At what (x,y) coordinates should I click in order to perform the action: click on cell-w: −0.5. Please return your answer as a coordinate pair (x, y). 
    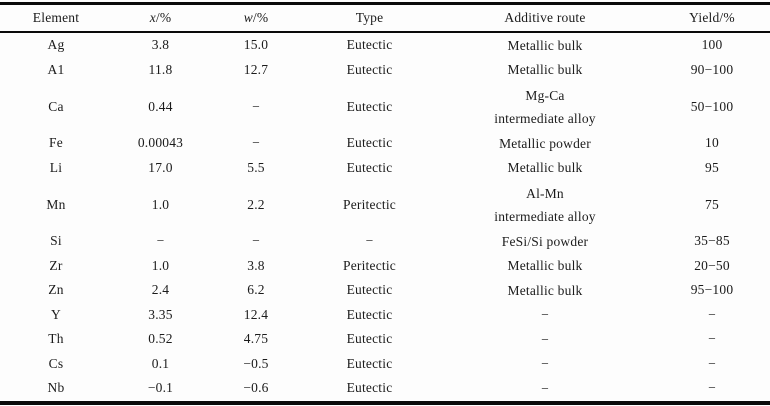
    Looking at the image, I should click on (256, 363).